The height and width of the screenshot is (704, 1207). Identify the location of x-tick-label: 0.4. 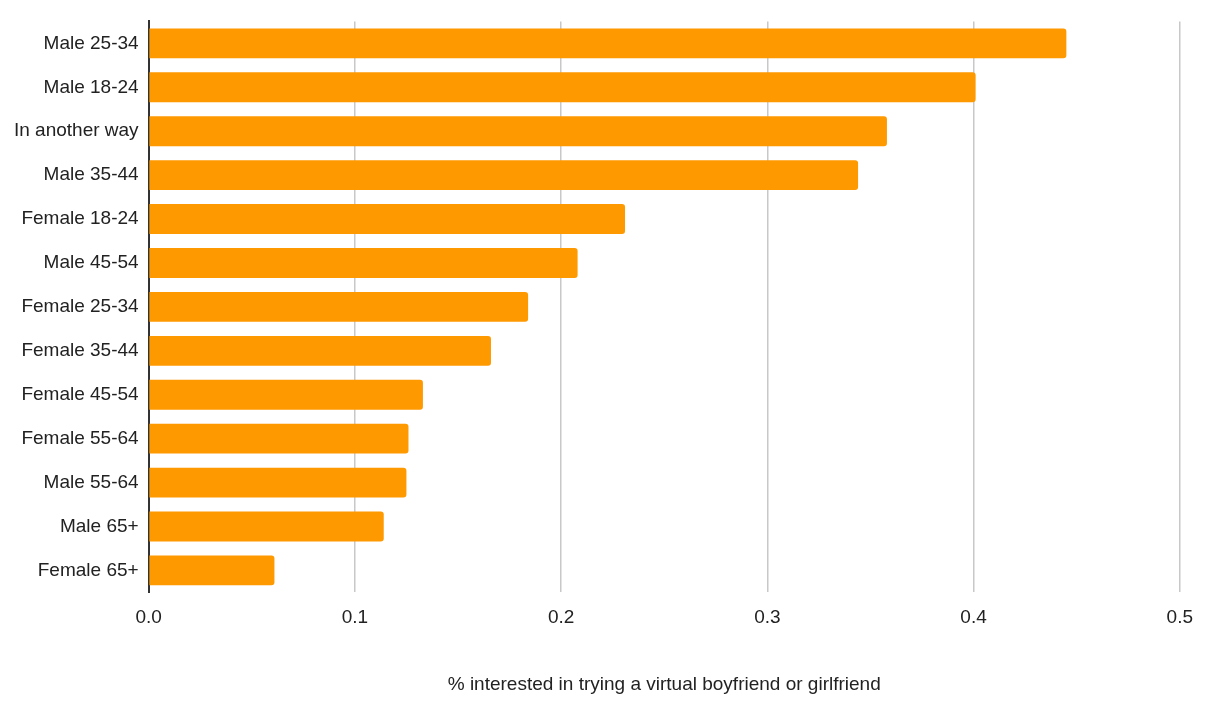
(974, 617).